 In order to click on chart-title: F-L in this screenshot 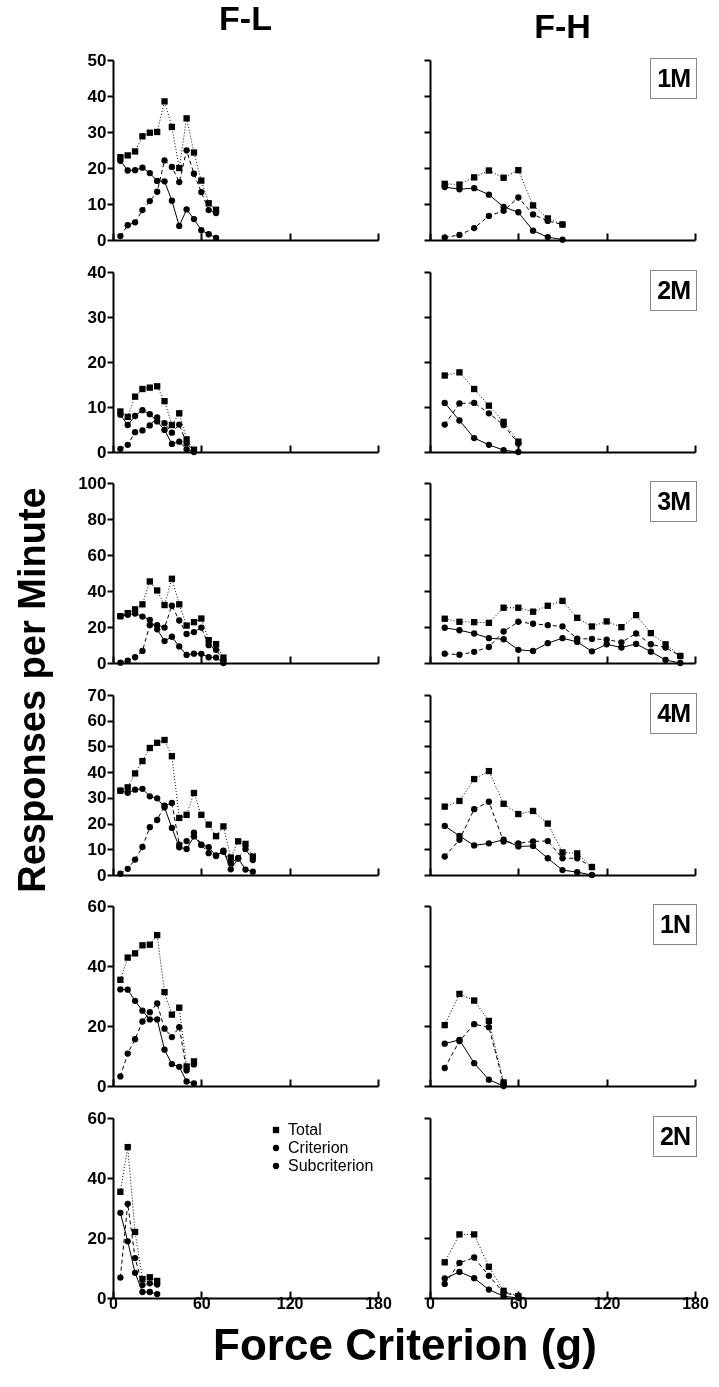, I will do `click(245, 18)`.